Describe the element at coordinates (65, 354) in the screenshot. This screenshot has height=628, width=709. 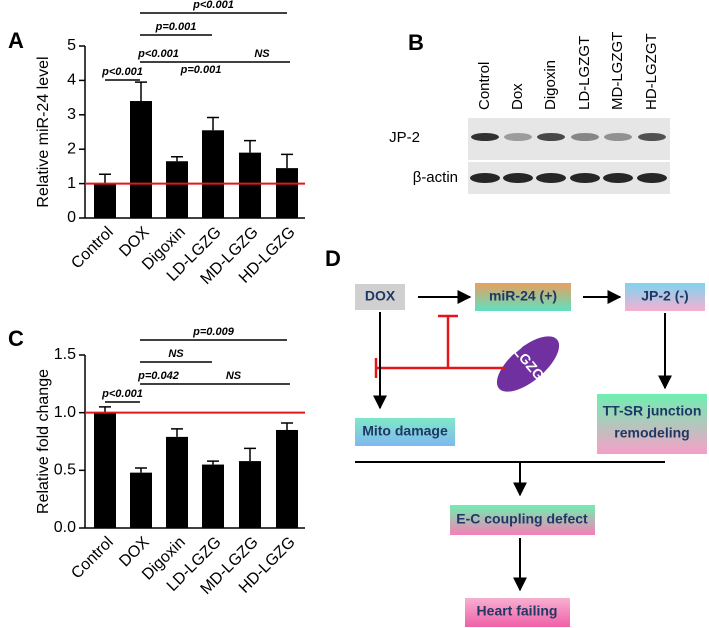
I see `y-tick-label: 1.5` at that location.